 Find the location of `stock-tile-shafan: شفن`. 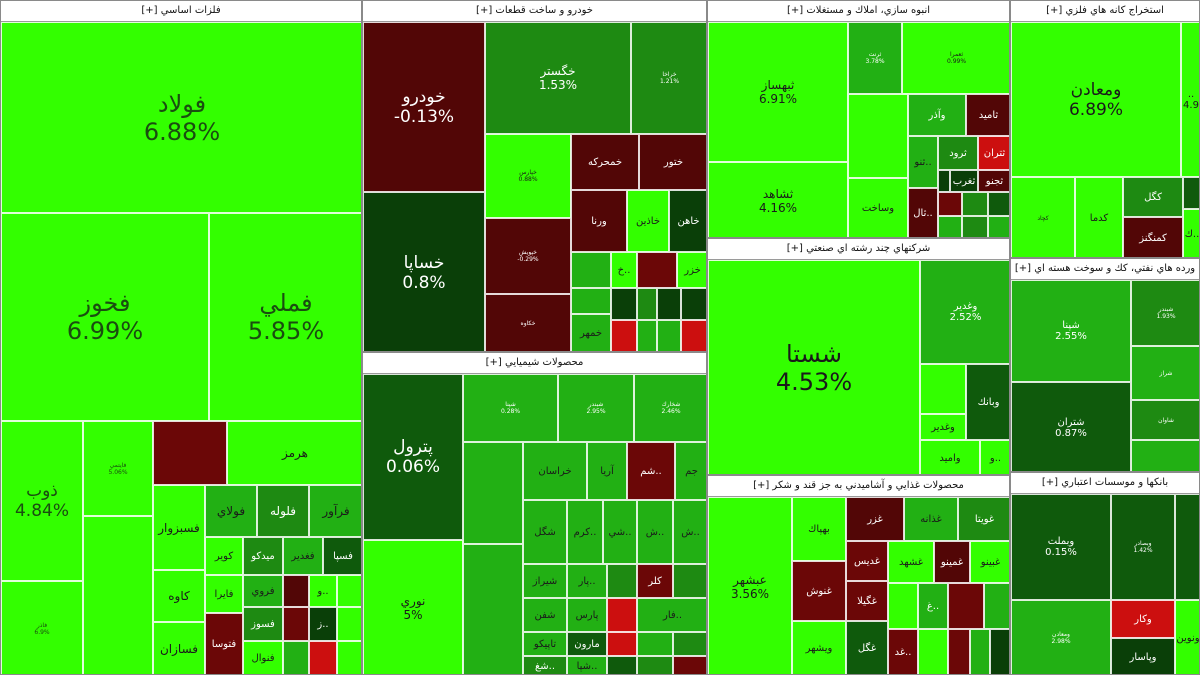

stock-tile-shafan: شفن is located at coordinates (545, 615).